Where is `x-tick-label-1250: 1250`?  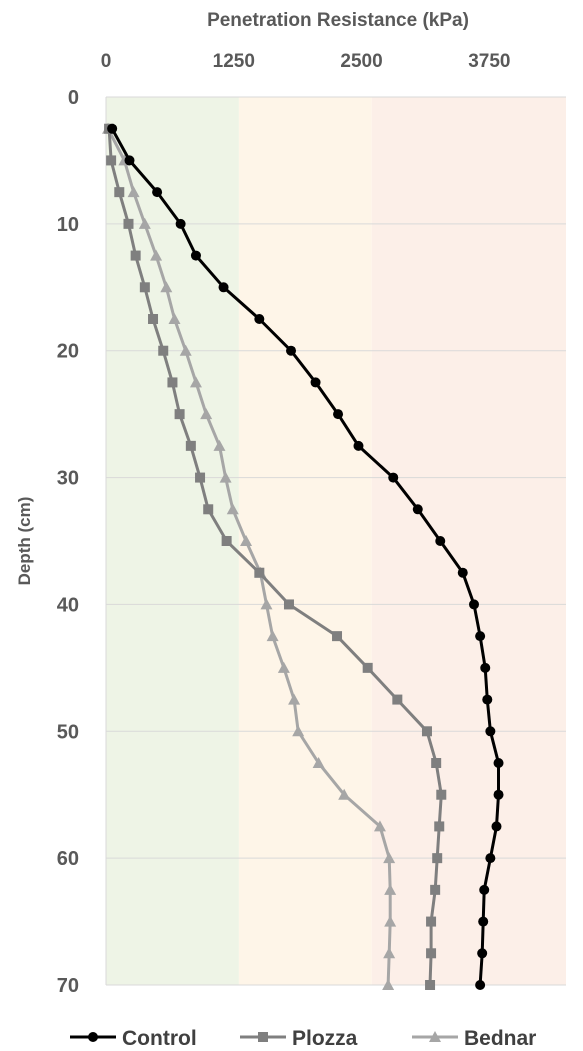
x-tick-label-1250: 1250 is located at coordinates (234, 61).